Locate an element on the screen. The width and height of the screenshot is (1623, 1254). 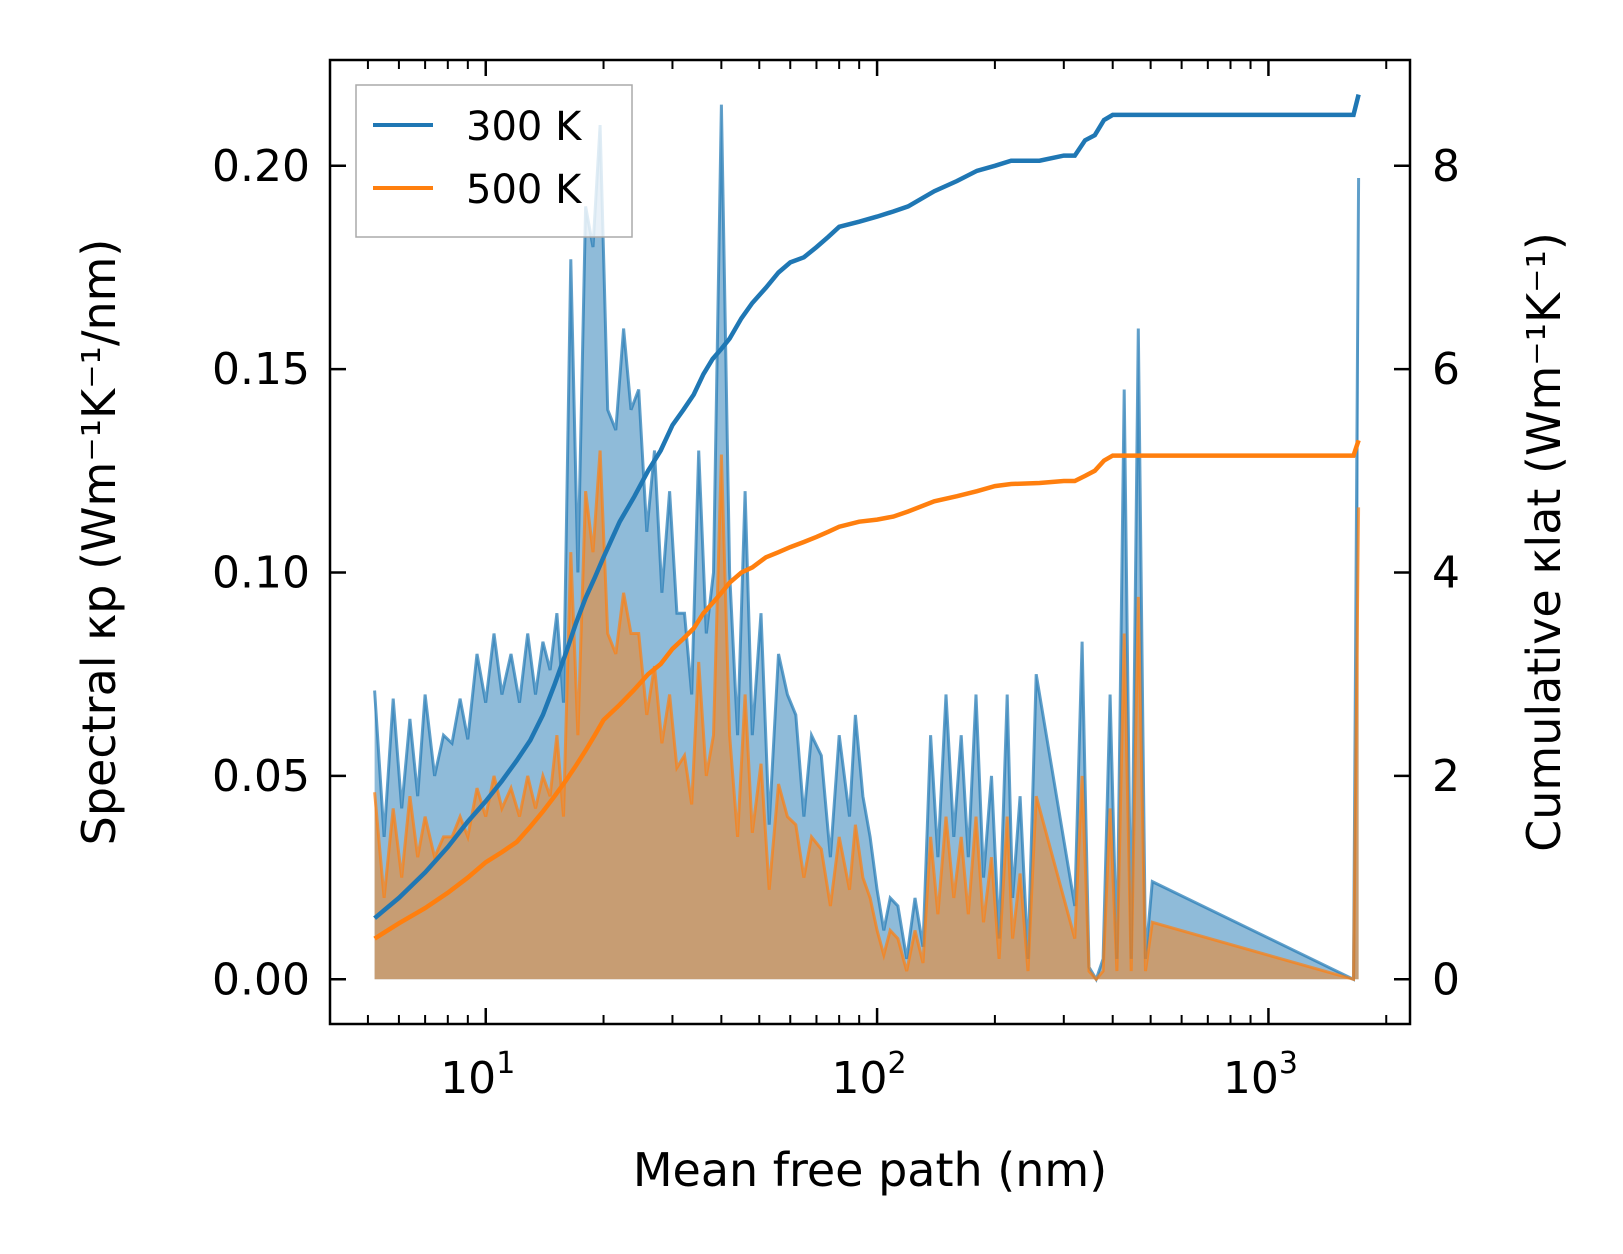
legend: 300 K 500 K is located at coordinates (494, 161).